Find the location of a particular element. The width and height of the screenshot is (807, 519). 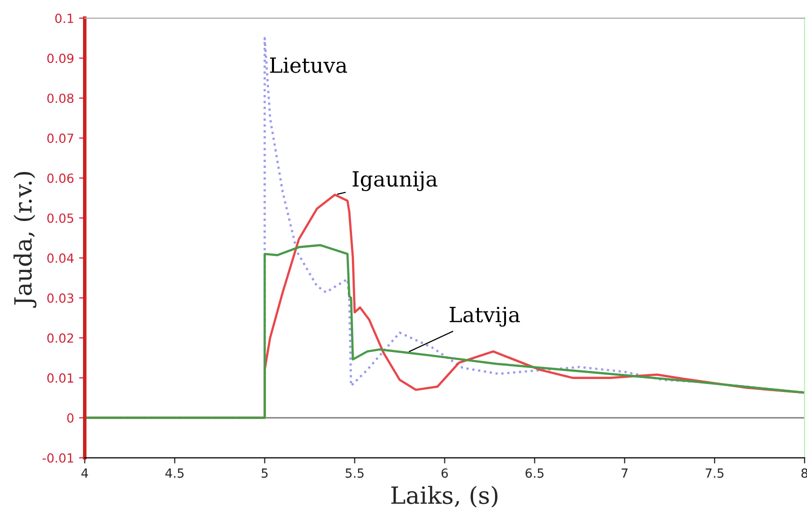

y-tick-label: 0.01 is located at coordinates (60, 378).